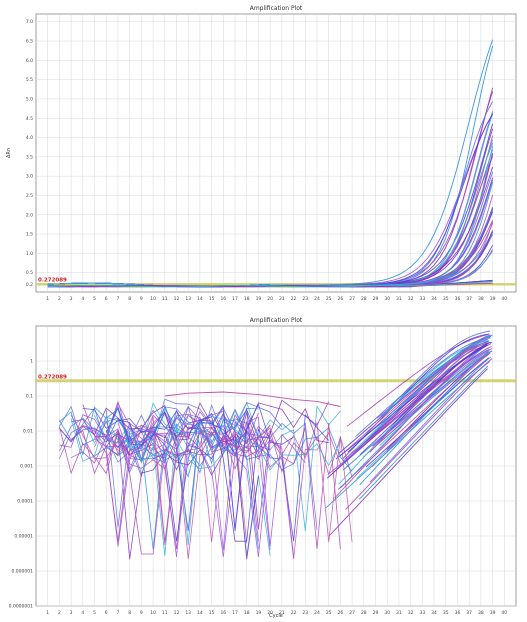 The image size is (527, 622). I want to click on y-axis-label: ΔRn, so click(9, 153).